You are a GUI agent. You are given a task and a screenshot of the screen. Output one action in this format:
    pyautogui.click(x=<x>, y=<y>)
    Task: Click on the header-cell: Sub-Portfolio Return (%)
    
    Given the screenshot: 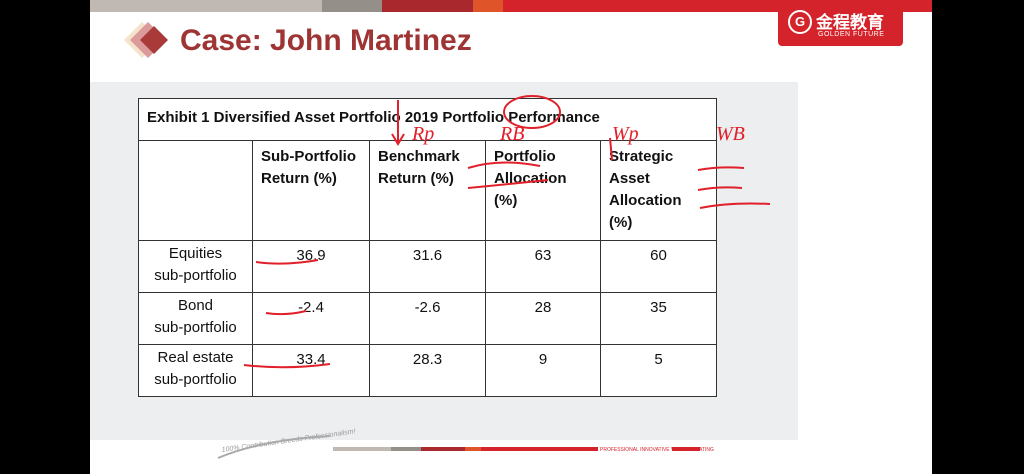 What is the action you would take?
    pyautogui.click(x=311, y=190)
    